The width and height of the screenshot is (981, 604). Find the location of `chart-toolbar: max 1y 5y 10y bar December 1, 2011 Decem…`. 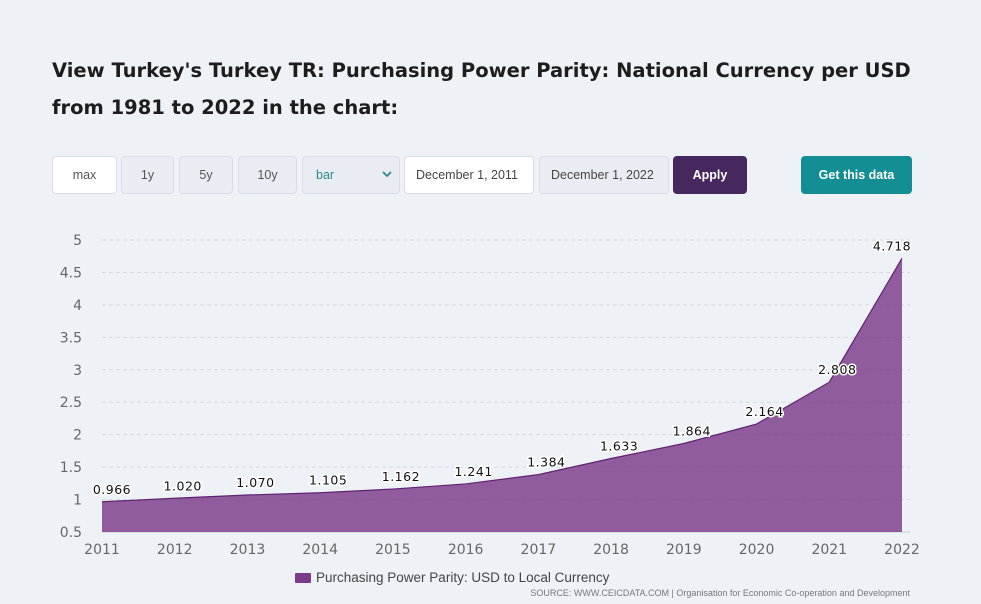

chart-toolbar: max 1y 5y 10y bar December 1, 2011 Decem… is located at coordinates (482, 175).